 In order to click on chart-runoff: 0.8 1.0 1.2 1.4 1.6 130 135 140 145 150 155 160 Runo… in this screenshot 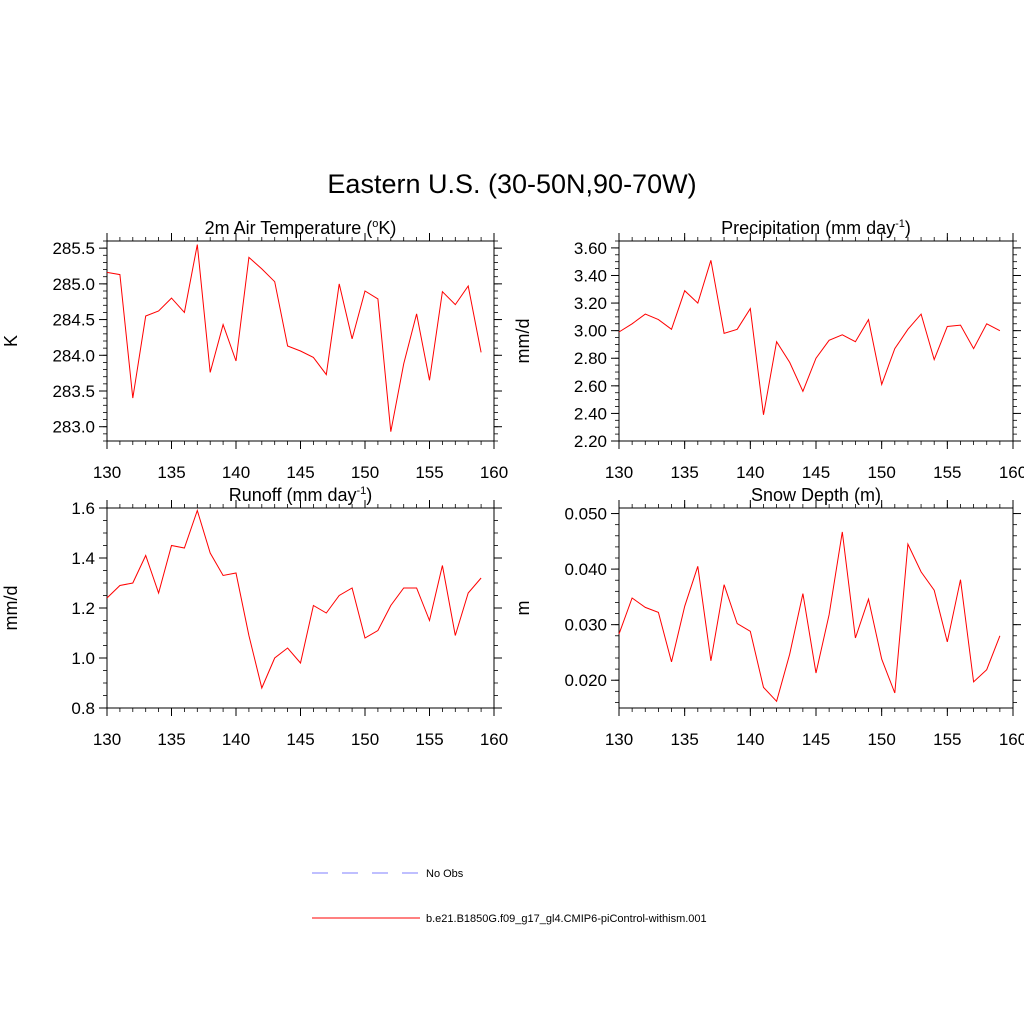, I will do `click(254, 617)`.